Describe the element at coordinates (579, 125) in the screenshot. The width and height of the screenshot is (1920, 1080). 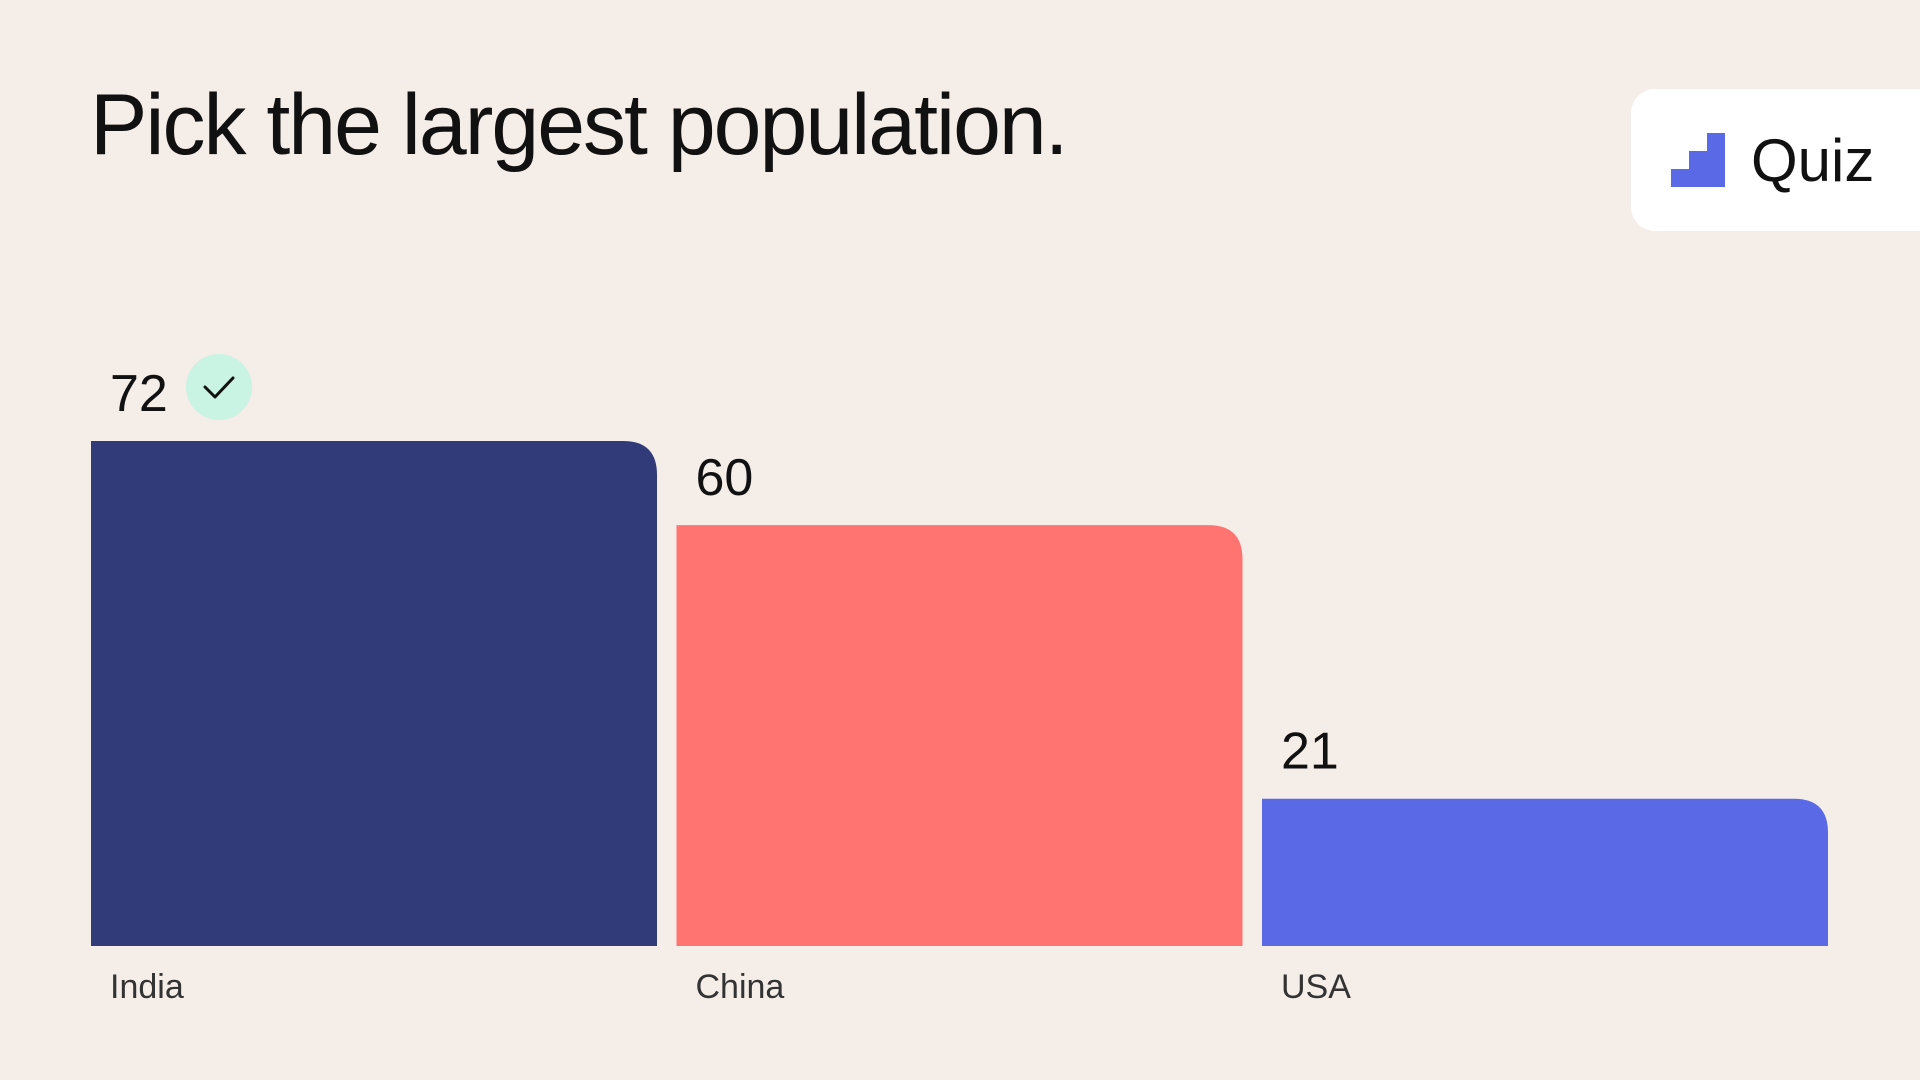
I see `question-title: Pick the largest population.` at that location.